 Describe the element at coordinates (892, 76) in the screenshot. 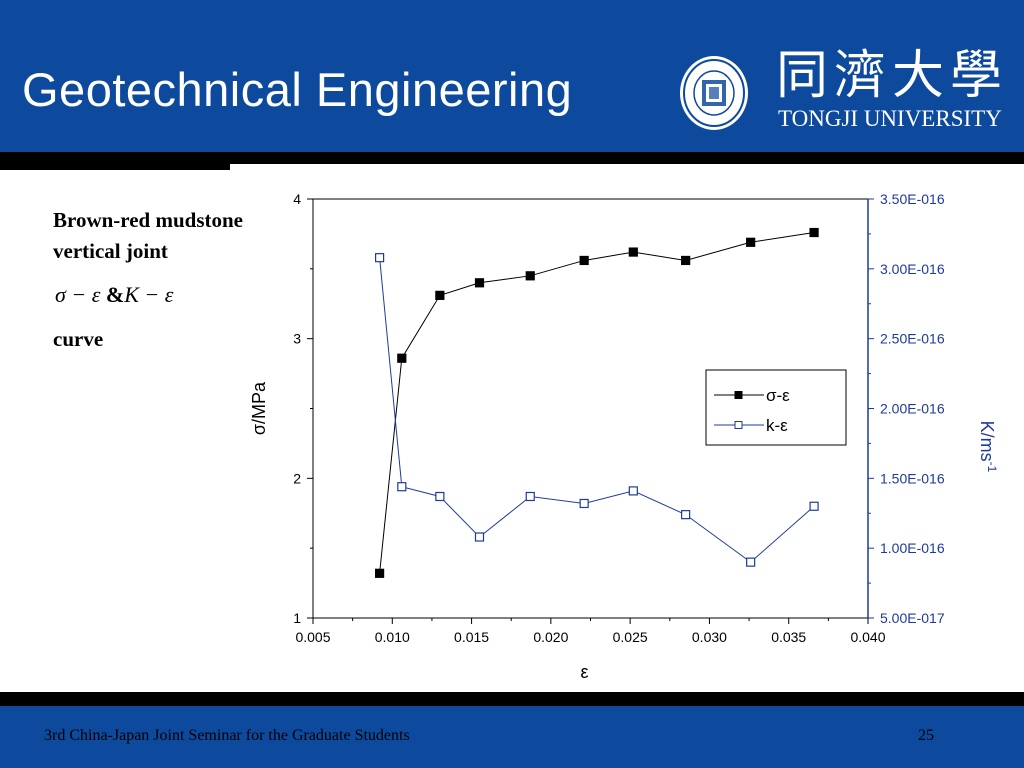

I see `university-name-chinese-logo: 同濟大學` at that location.